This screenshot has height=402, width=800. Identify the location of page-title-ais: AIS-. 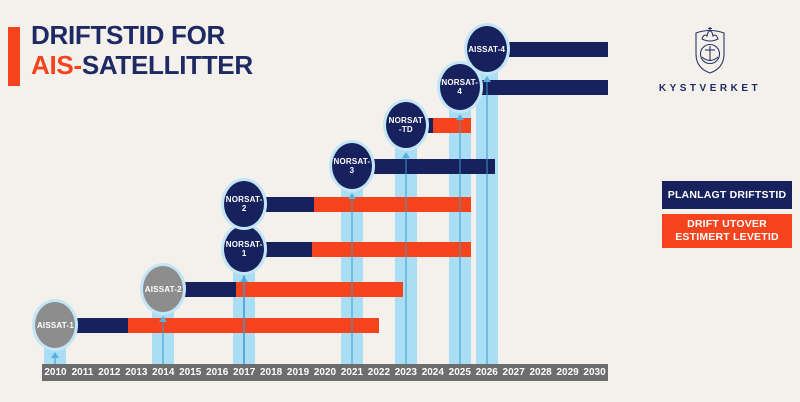
(56, 65).